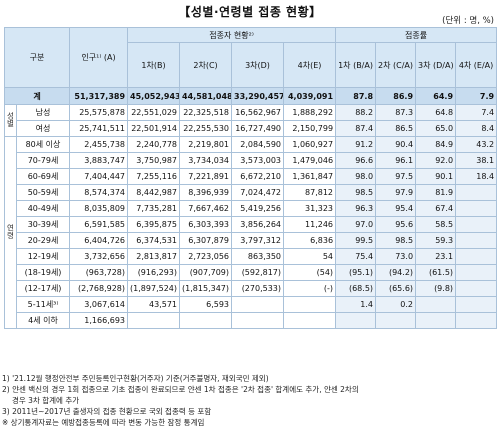 Image resolution: width=500 pixels, height=431 pixels. What do you see at coordinates (396, 288) in the screenshot?
I see `cell-r2: (65.6)` at bounding box center [396, 288].